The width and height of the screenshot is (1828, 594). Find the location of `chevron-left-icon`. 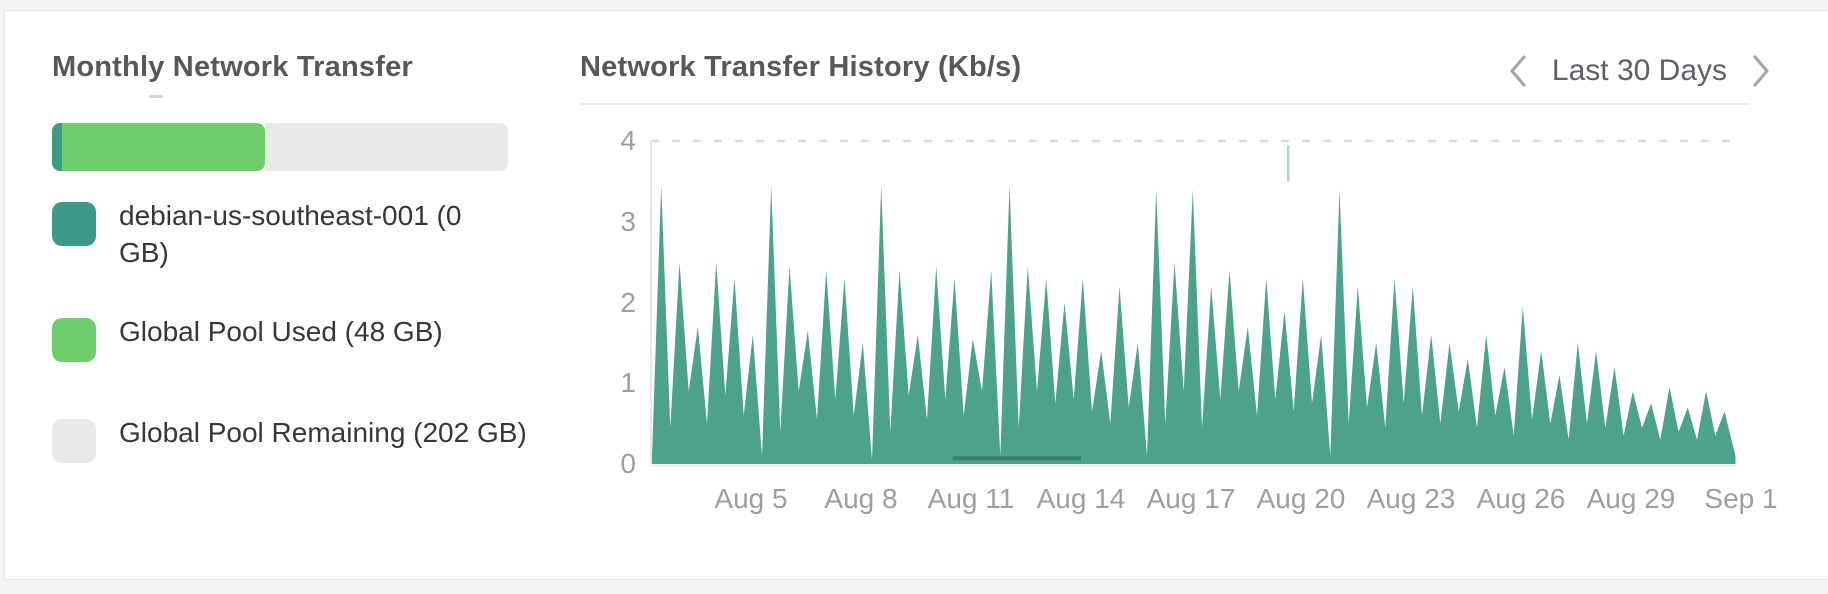

chevron-left-icon is located at coordinates (1518, 71).